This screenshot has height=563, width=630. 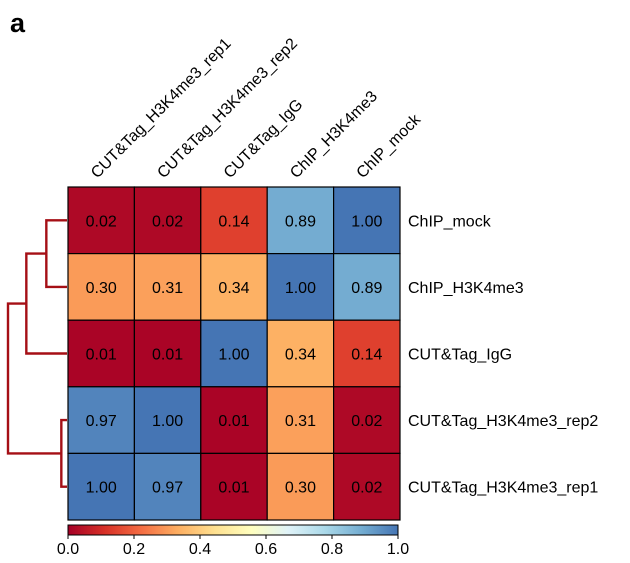 What do you see at coordinates (460, 355) in the screenshot?
I see `row-label: CUT&Tag_IgG` at bounding box center [460, 355].